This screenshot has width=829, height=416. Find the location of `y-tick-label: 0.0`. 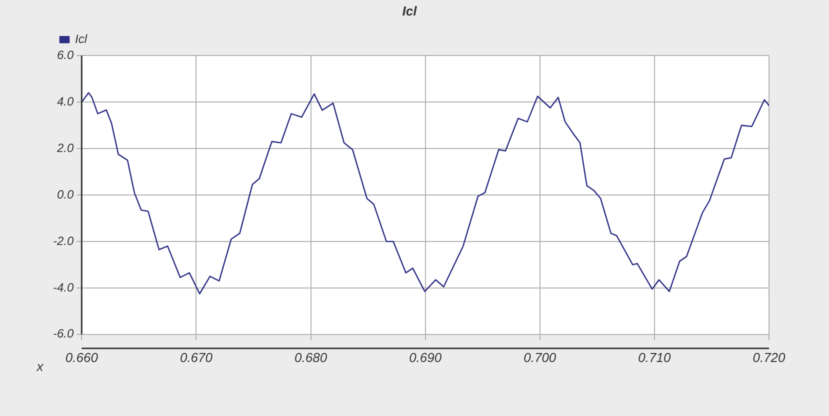

y-tick-label: 0.0 is located at coordinates (65, 194).